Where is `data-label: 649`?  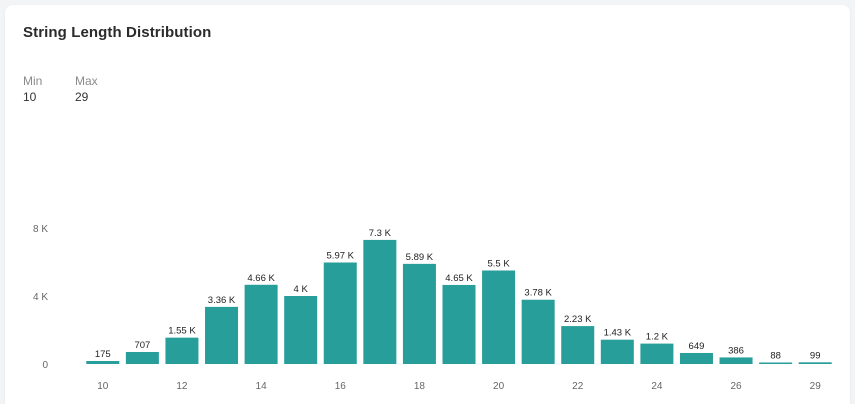
data-label: 649 is located at coordinates (697, 346).